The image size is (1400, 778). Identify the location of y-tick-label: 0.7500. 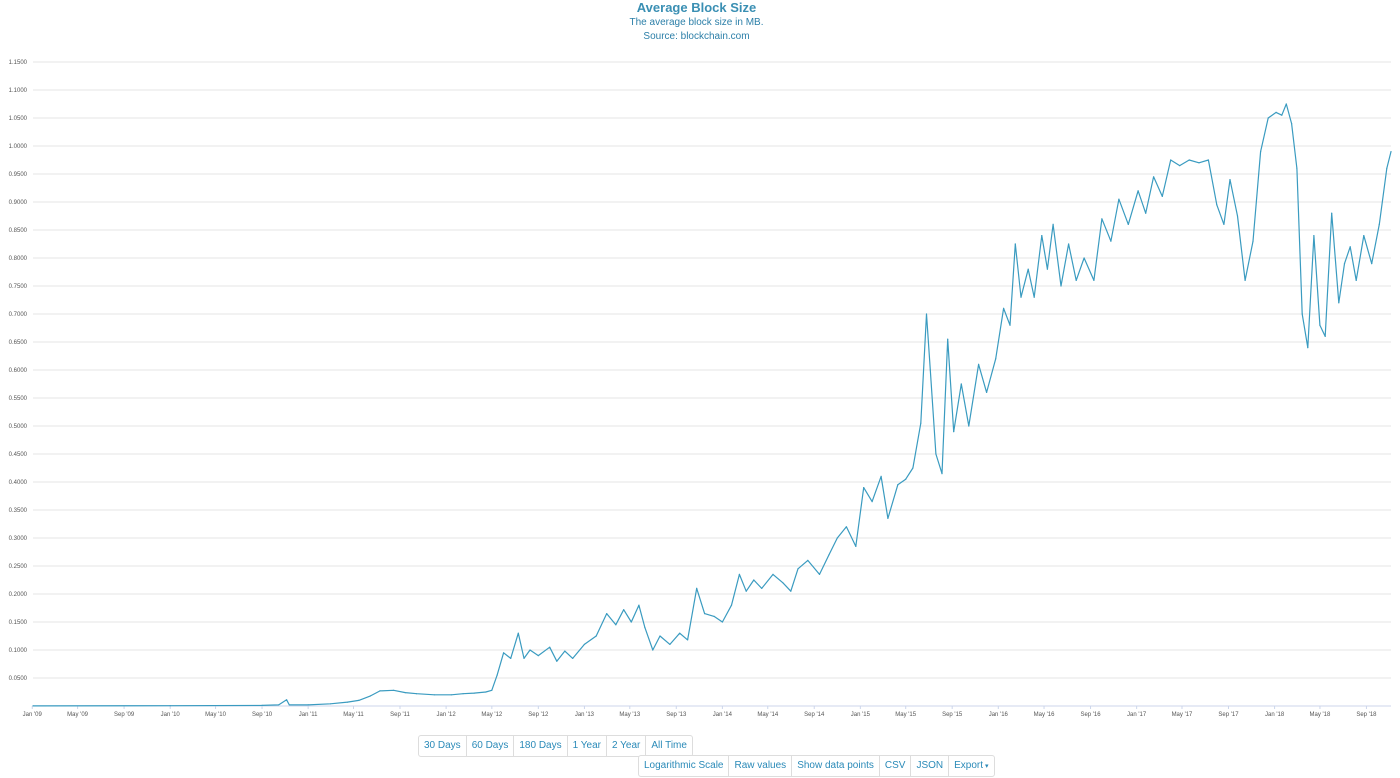
(18, 287).